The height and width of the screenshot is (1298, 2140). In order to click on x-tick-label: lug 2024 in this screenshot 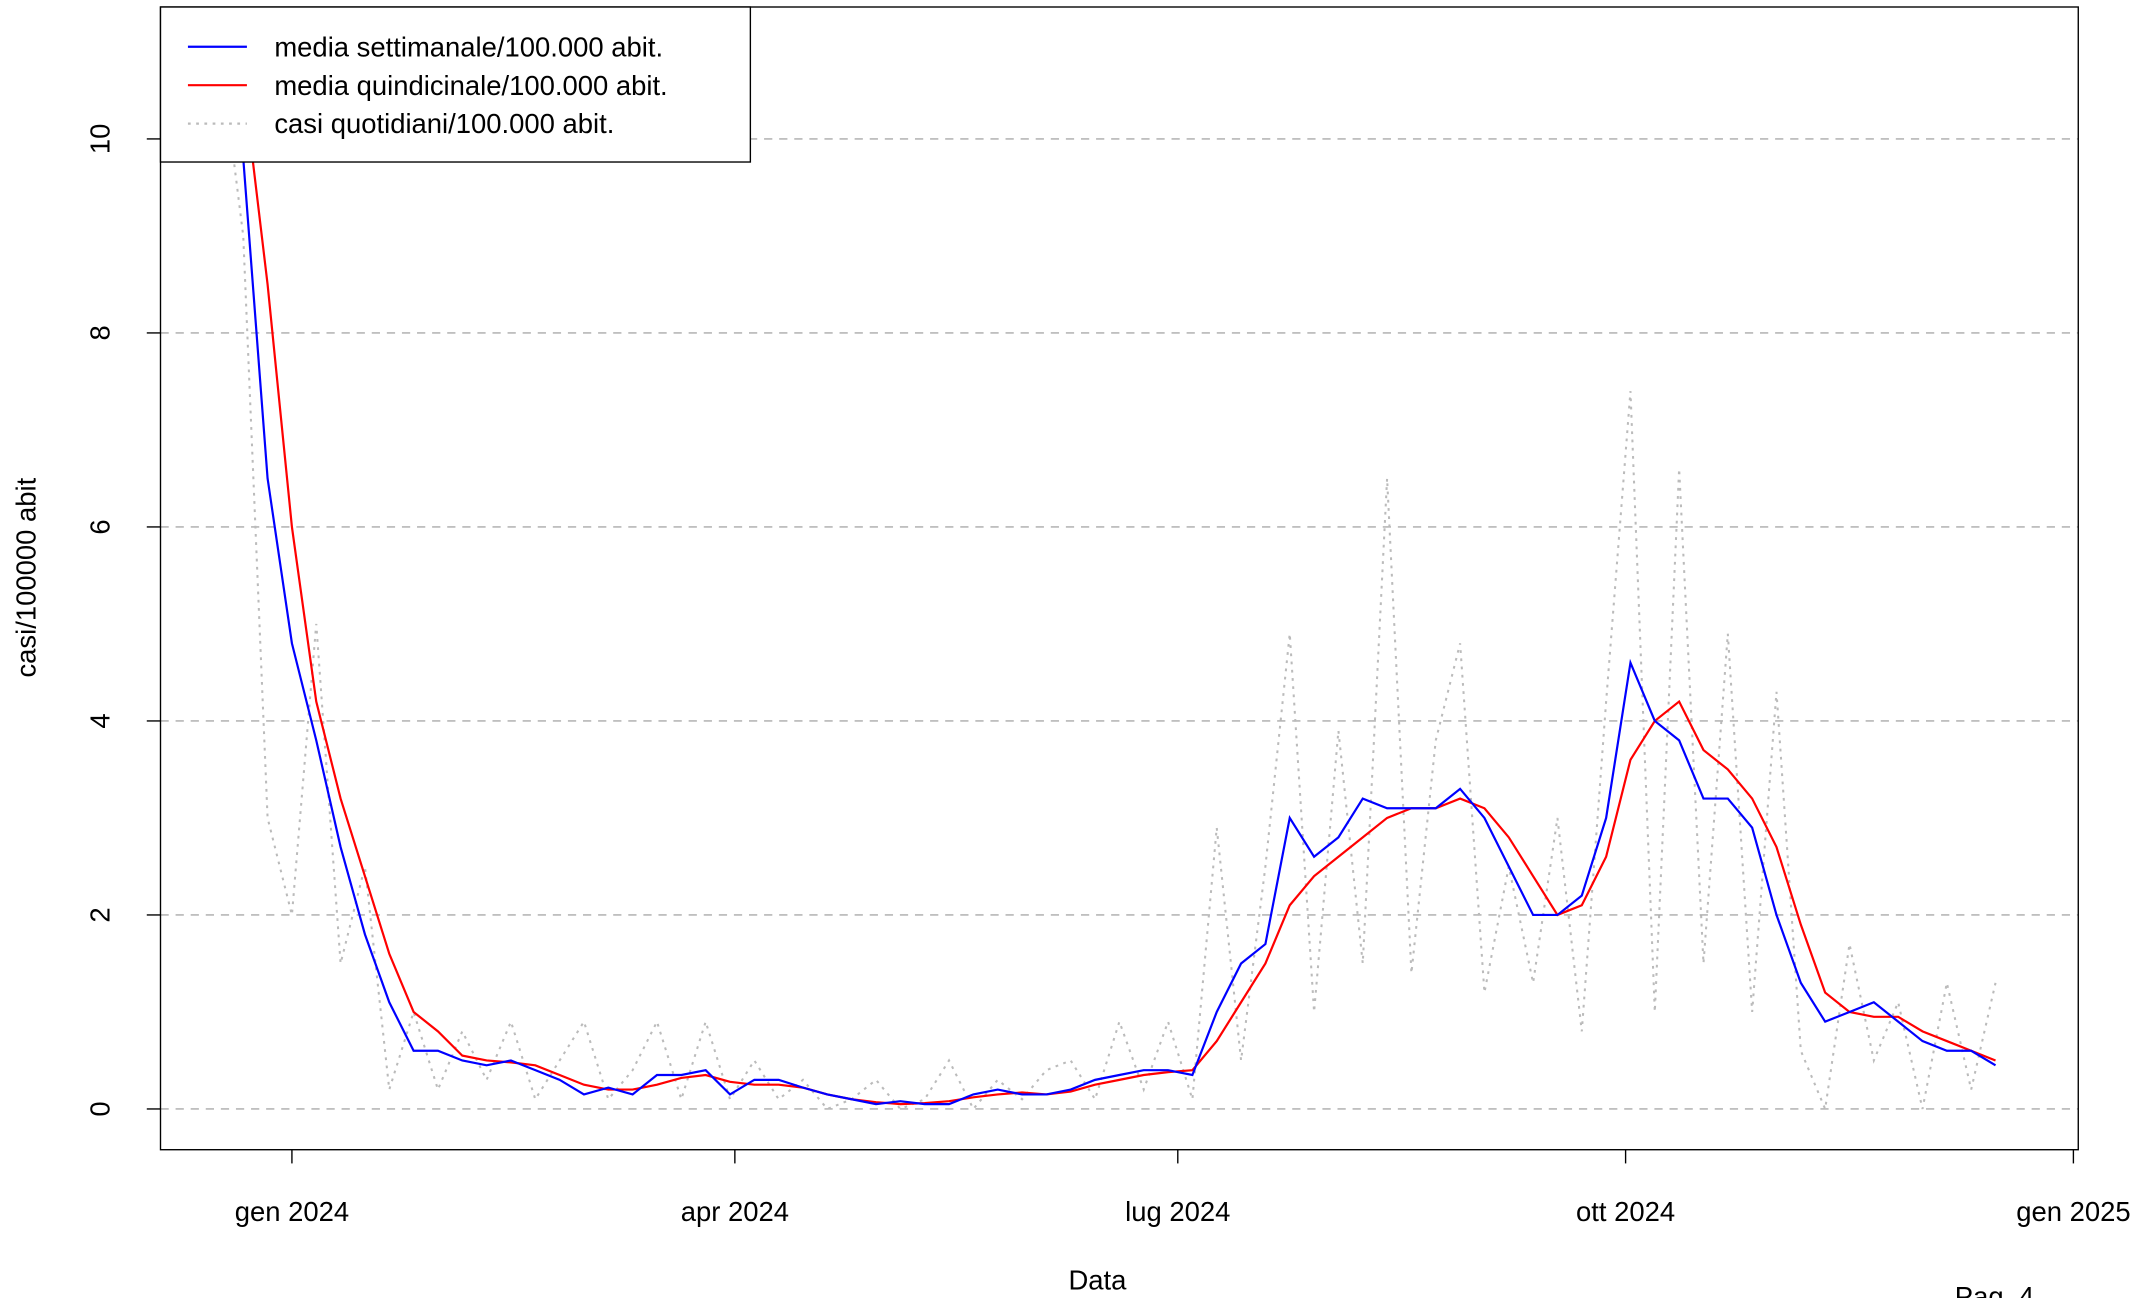, I will do `click(1177, 1211)`.